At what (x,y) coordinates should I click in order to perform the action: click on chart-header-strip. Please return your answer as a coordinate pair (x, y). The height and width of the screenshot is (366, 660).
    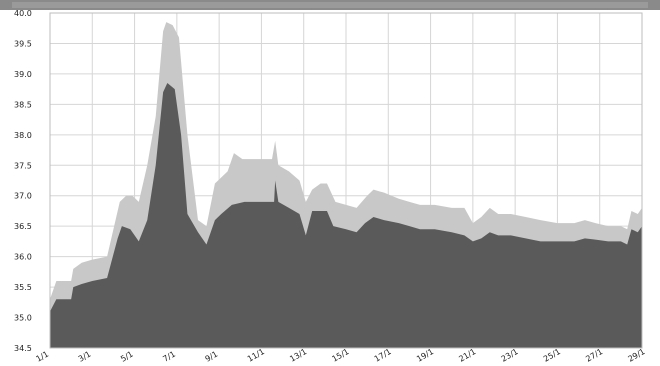
    Looking at the image, I should click on (330, 5).